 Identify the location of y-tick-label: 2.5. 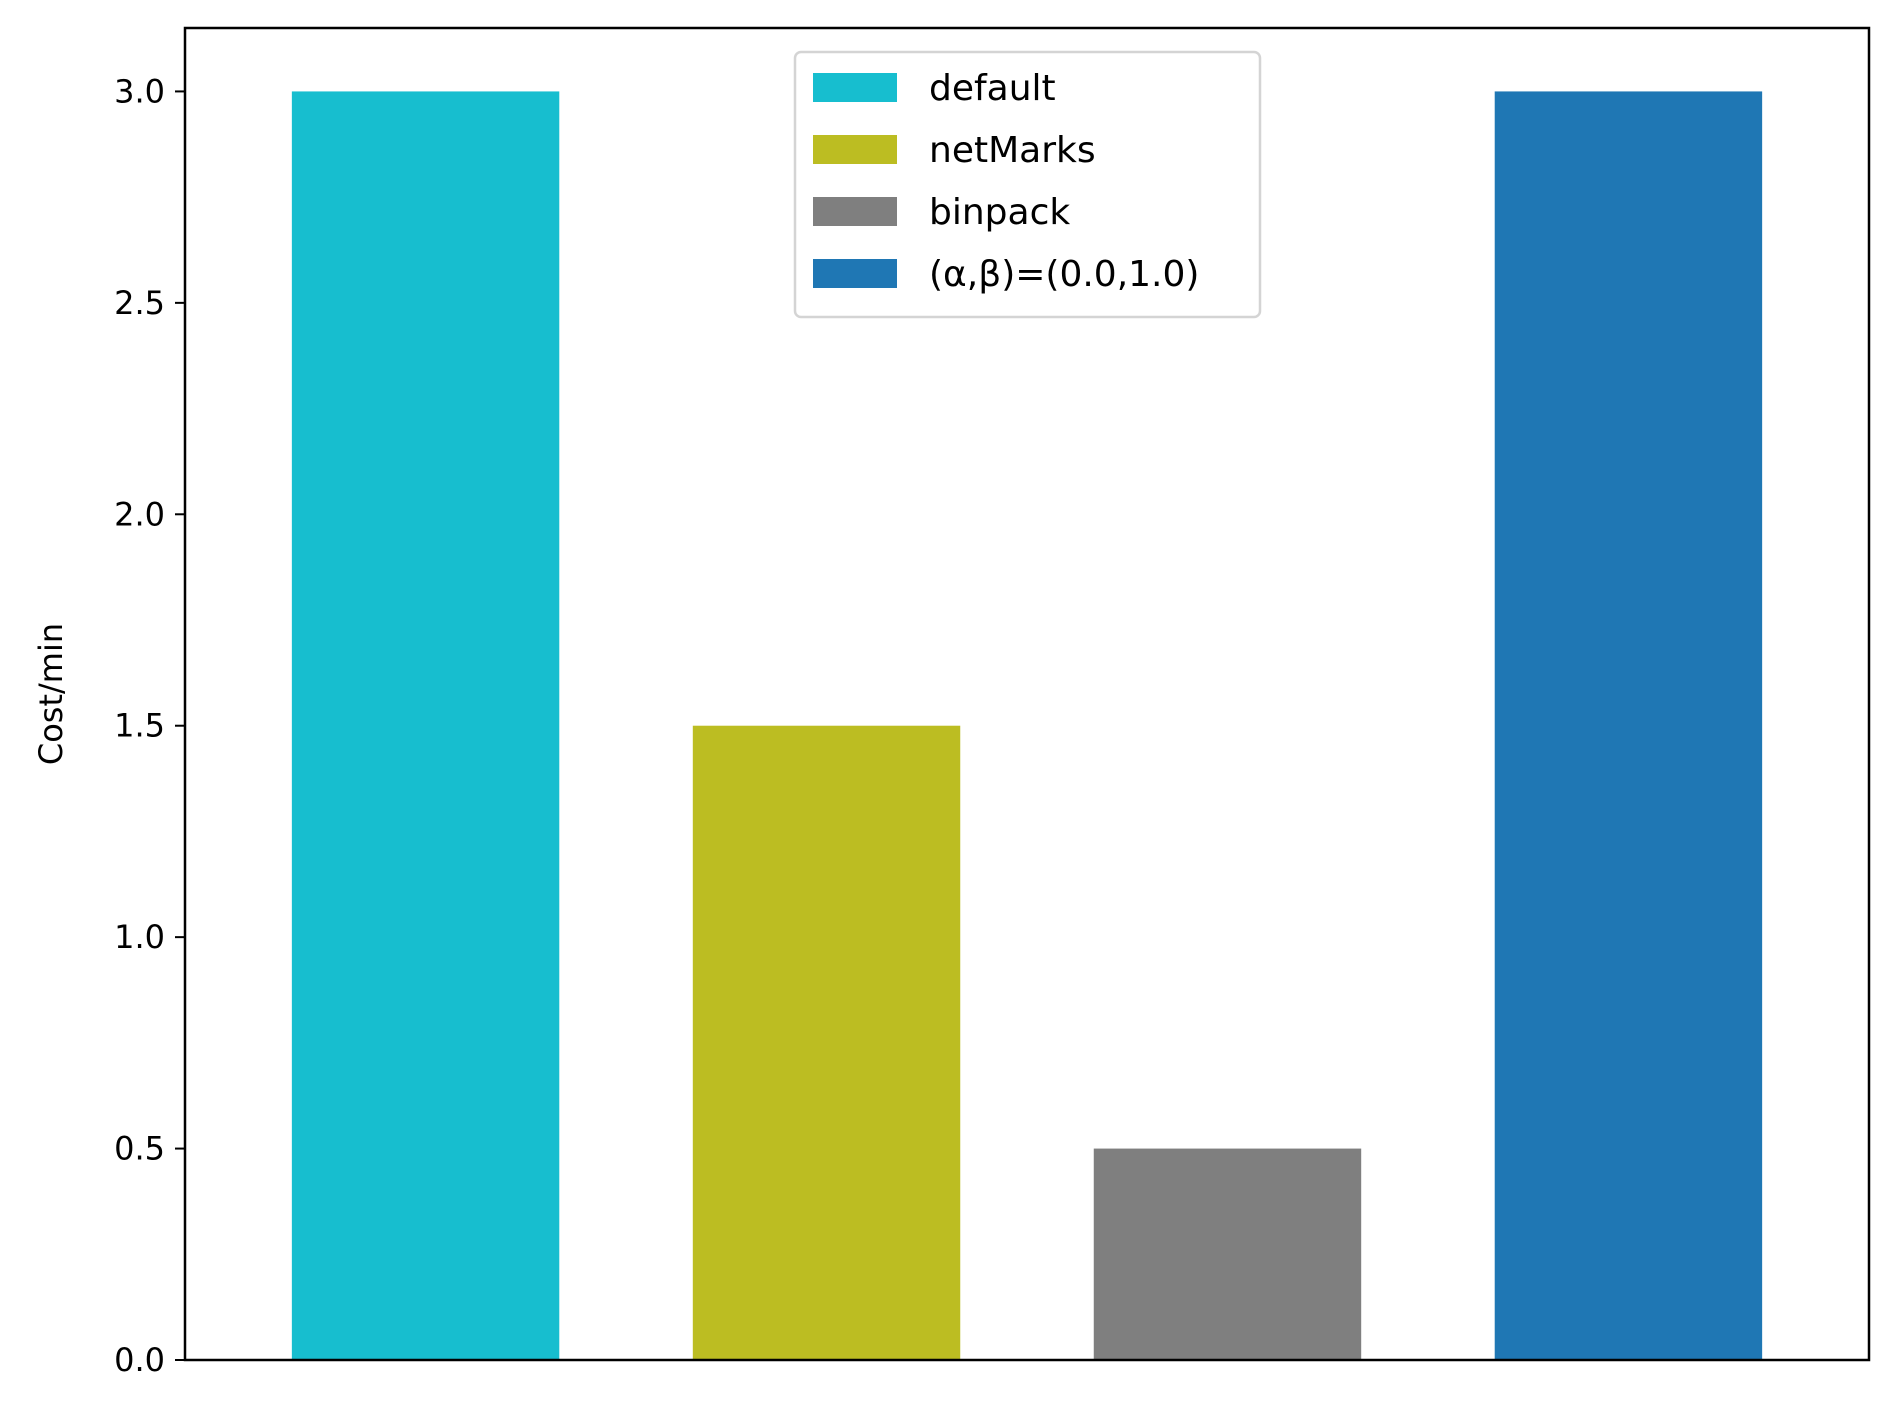
(139, 303).